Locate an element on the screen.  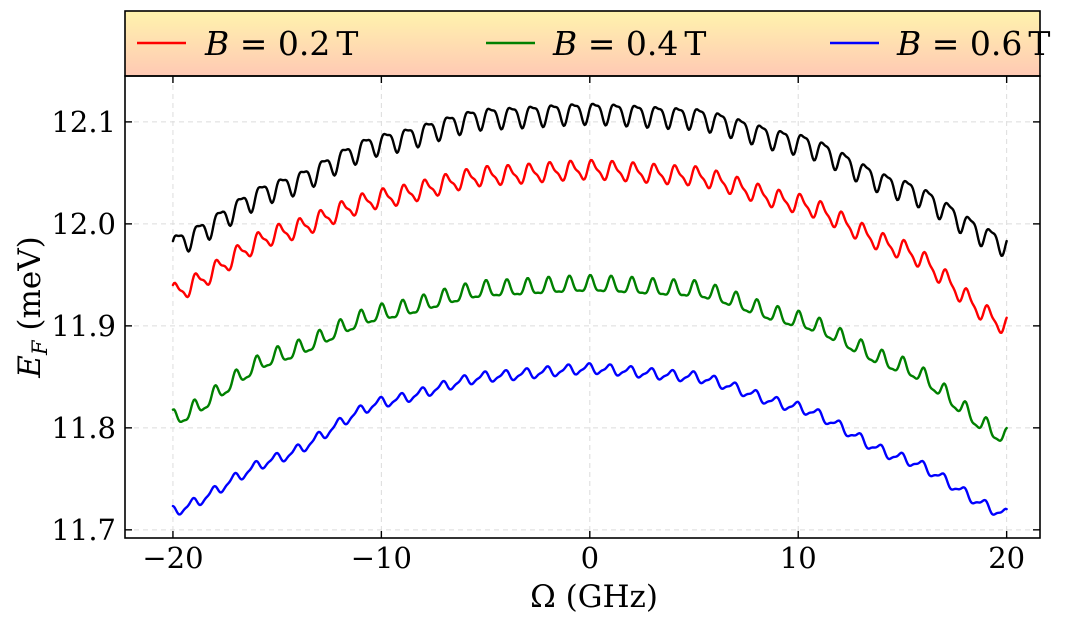
legend: B = 0.2 T B = 0.4 T B = 0.6 T is located at coordinates (587, 43).